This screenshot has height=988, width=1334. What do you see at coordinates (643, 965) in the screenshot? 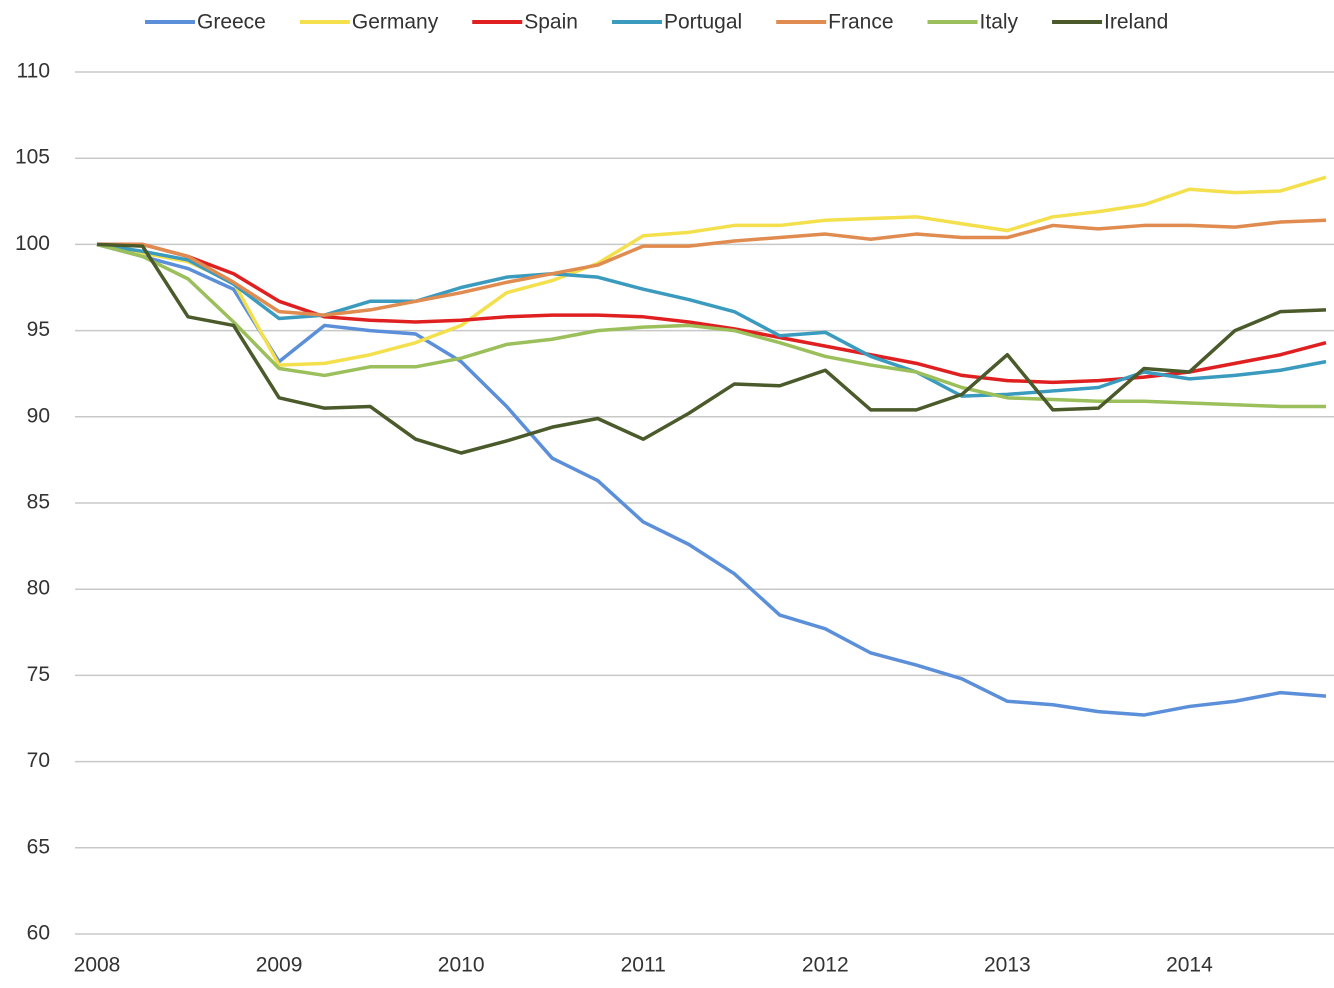
I see `x-tick-label: 2011` at bounding box center [643, 965].